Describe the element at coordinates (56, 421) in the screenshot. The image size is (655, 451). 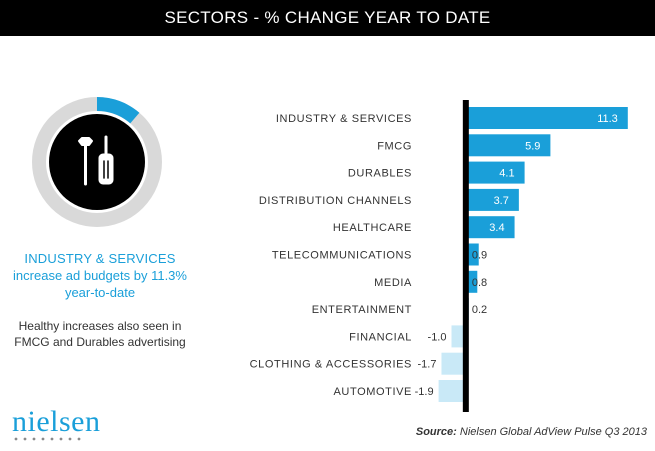
I see `nielsen-logo: nielsen` at that location.